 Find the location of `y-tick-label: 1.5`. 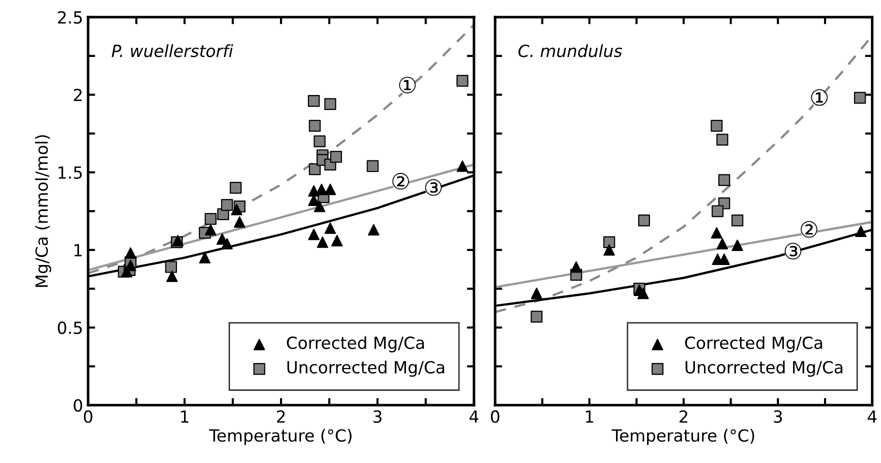

y-tick-label: 1.5 is located at coordinates (70, 172).